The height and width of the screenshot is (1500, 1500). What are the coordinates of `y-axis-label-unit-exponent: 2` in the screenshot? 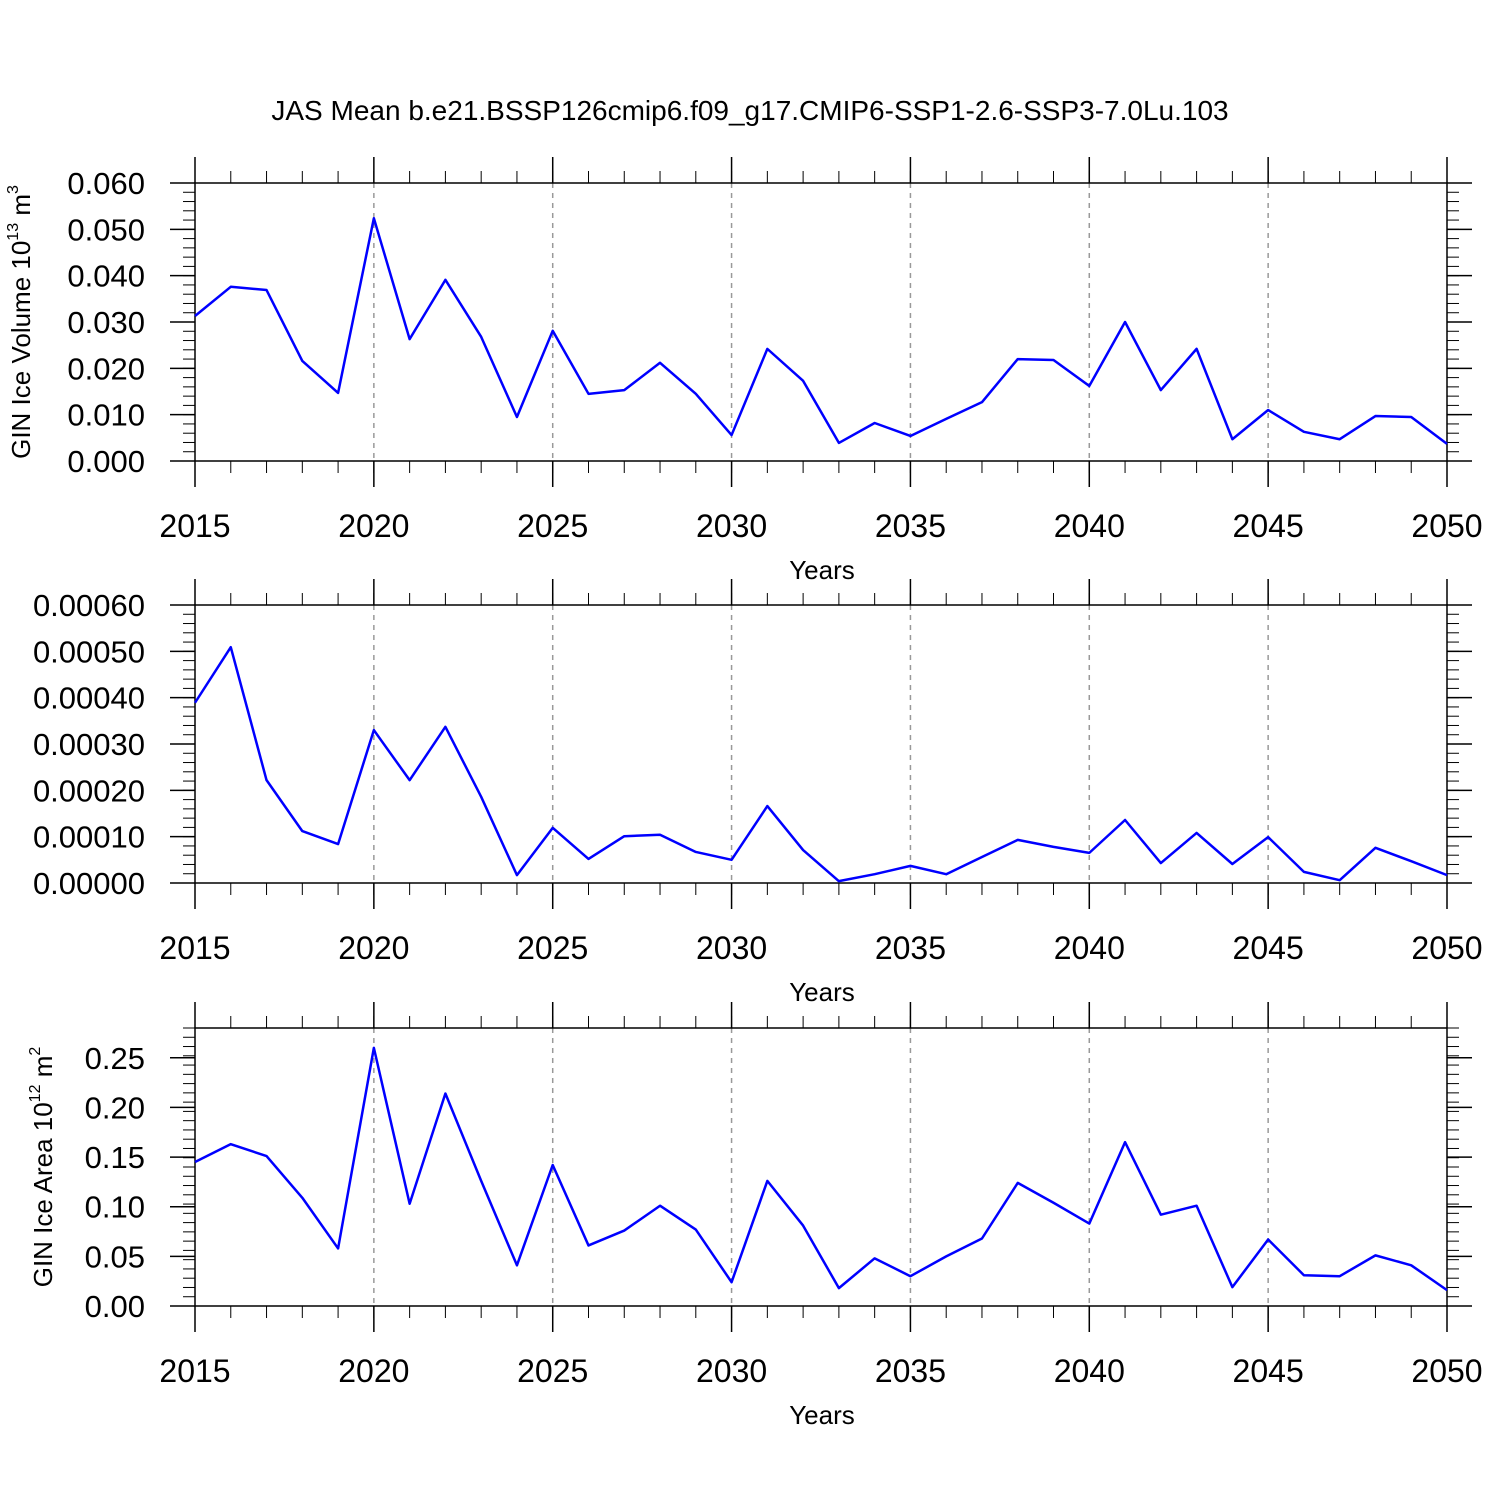 It's located at (35, 1051).